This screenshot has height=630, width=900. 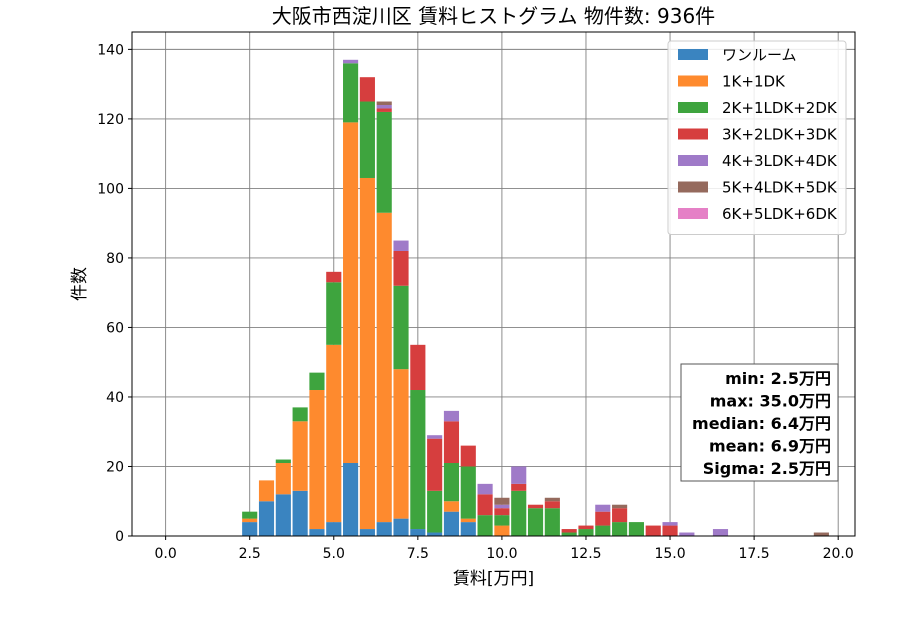 I want to click on y-tick-label: 20, so click(x=115, y=467).